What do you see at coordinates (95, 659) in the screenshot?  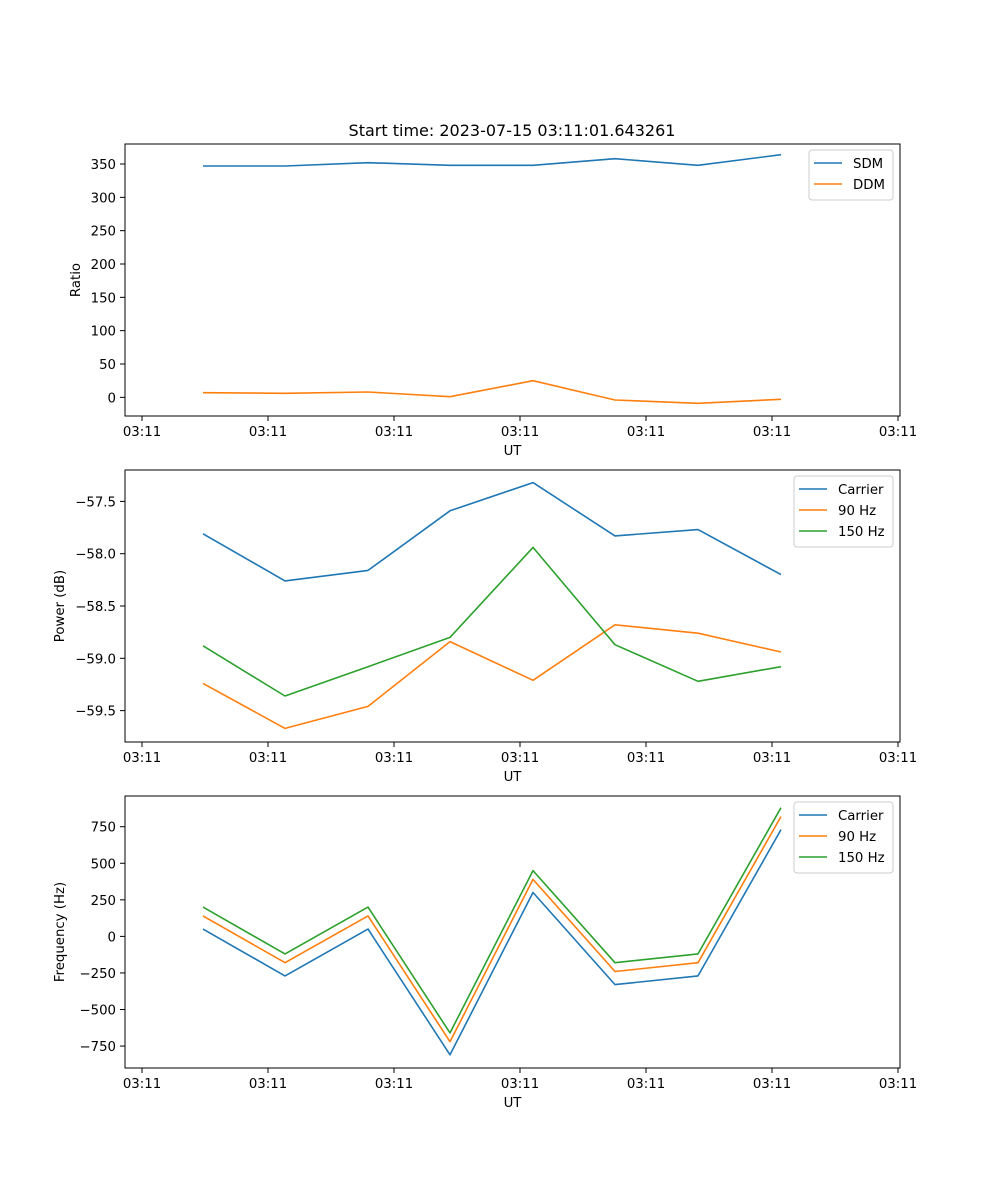 I see `y-tick-label: −59.0` at bounding box center [95, 659].